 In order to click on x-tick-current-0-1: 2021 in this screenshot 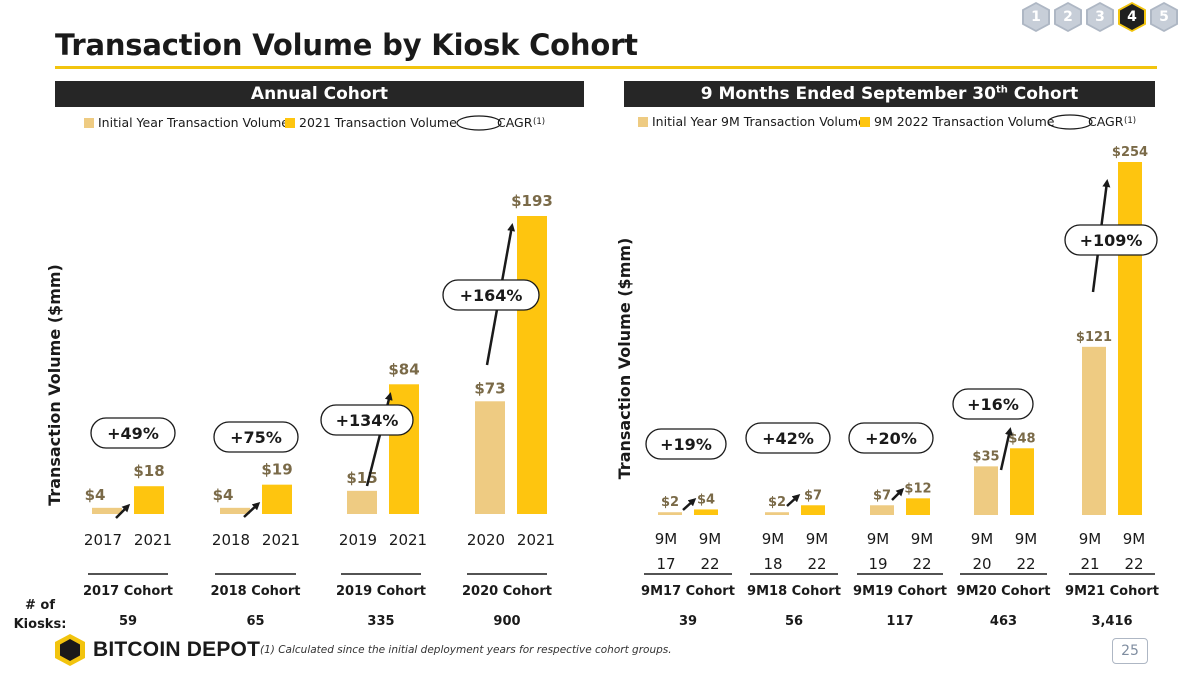, I will do `click(281, 540)`.